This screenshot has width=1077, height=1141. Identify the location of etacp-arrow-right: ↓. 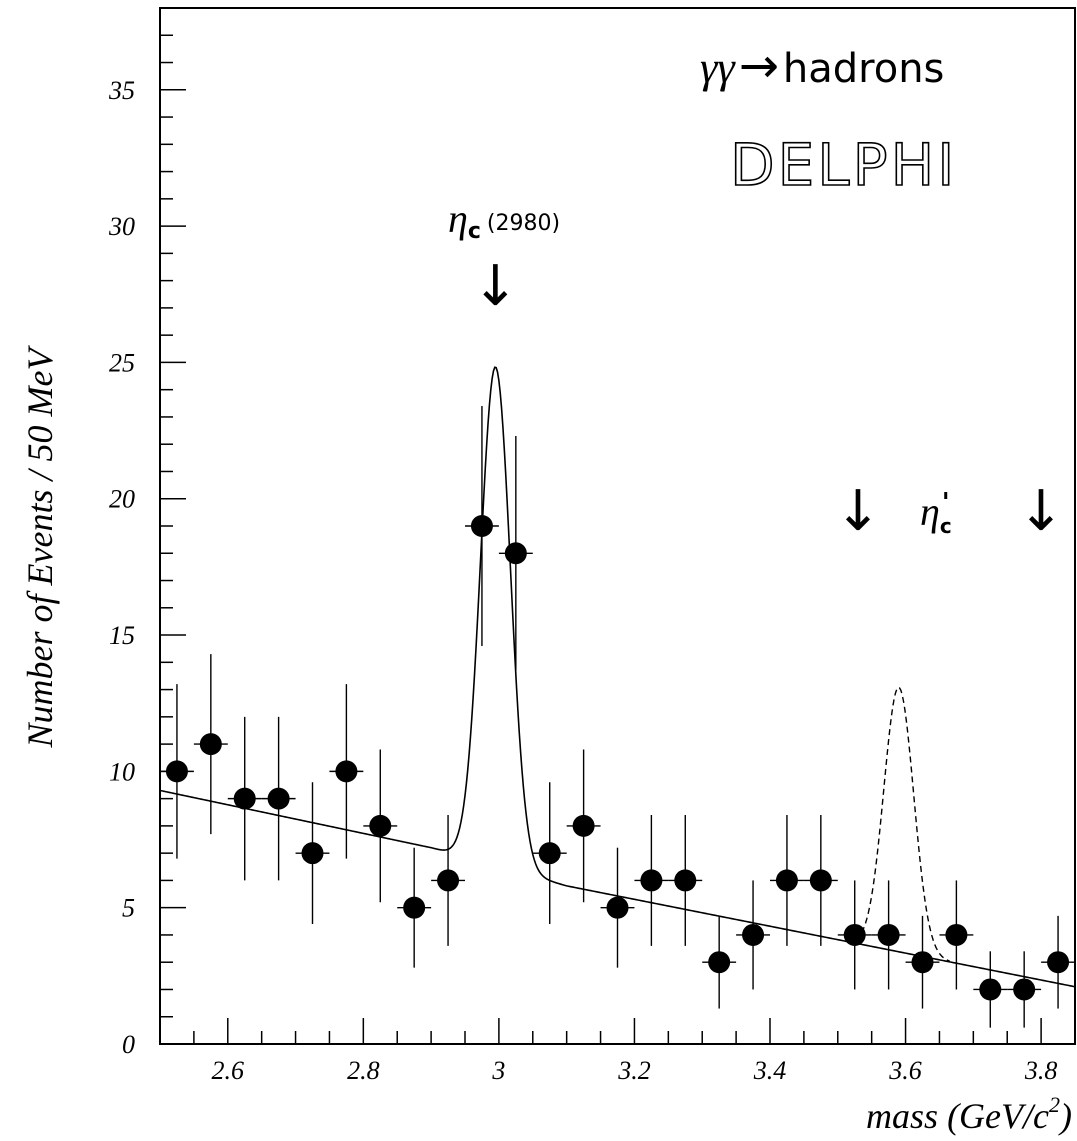
(1041, 511).